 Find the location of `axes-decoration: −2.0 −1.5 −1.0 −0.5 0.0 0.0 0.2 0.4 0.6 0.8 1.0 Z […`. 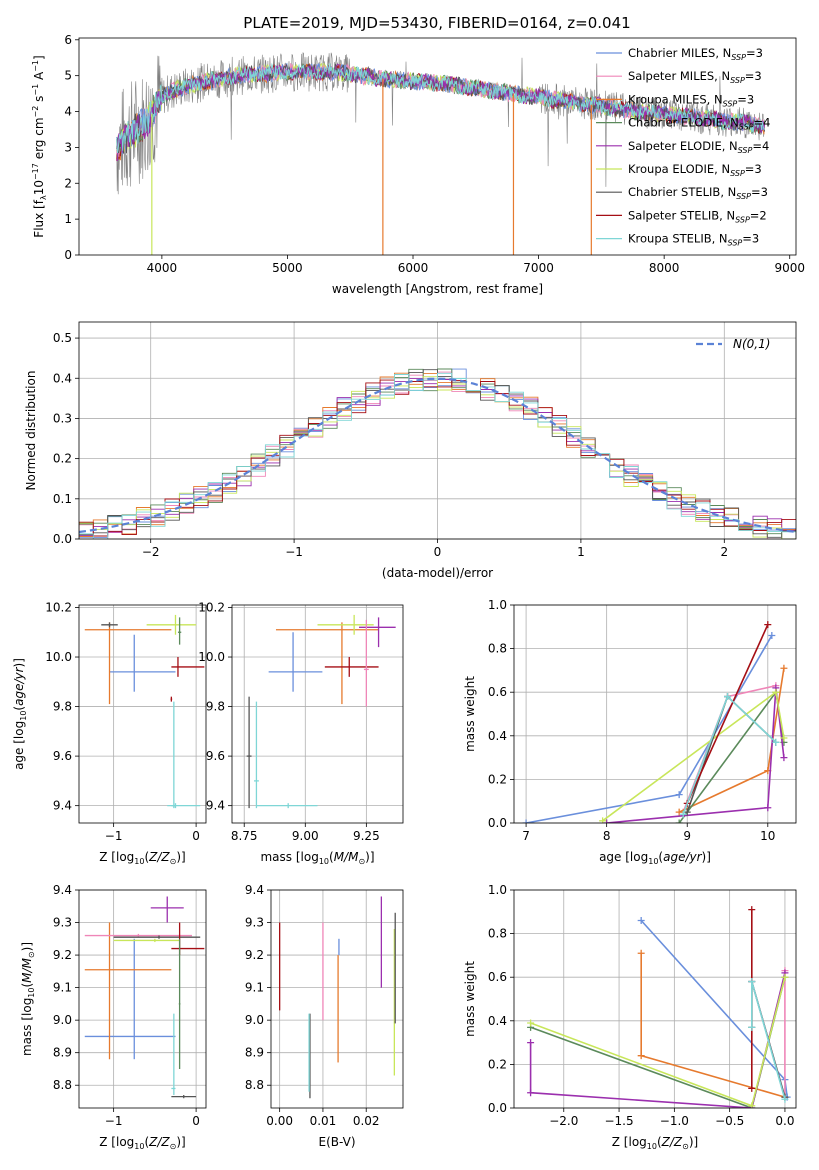

axes-decoration: −2.0 −1.5 −1.0 −0.5 0.0 0.0 0.2 0.4 0.6 0.8 1.0 Z [… is located at coordinates (630, 1017).